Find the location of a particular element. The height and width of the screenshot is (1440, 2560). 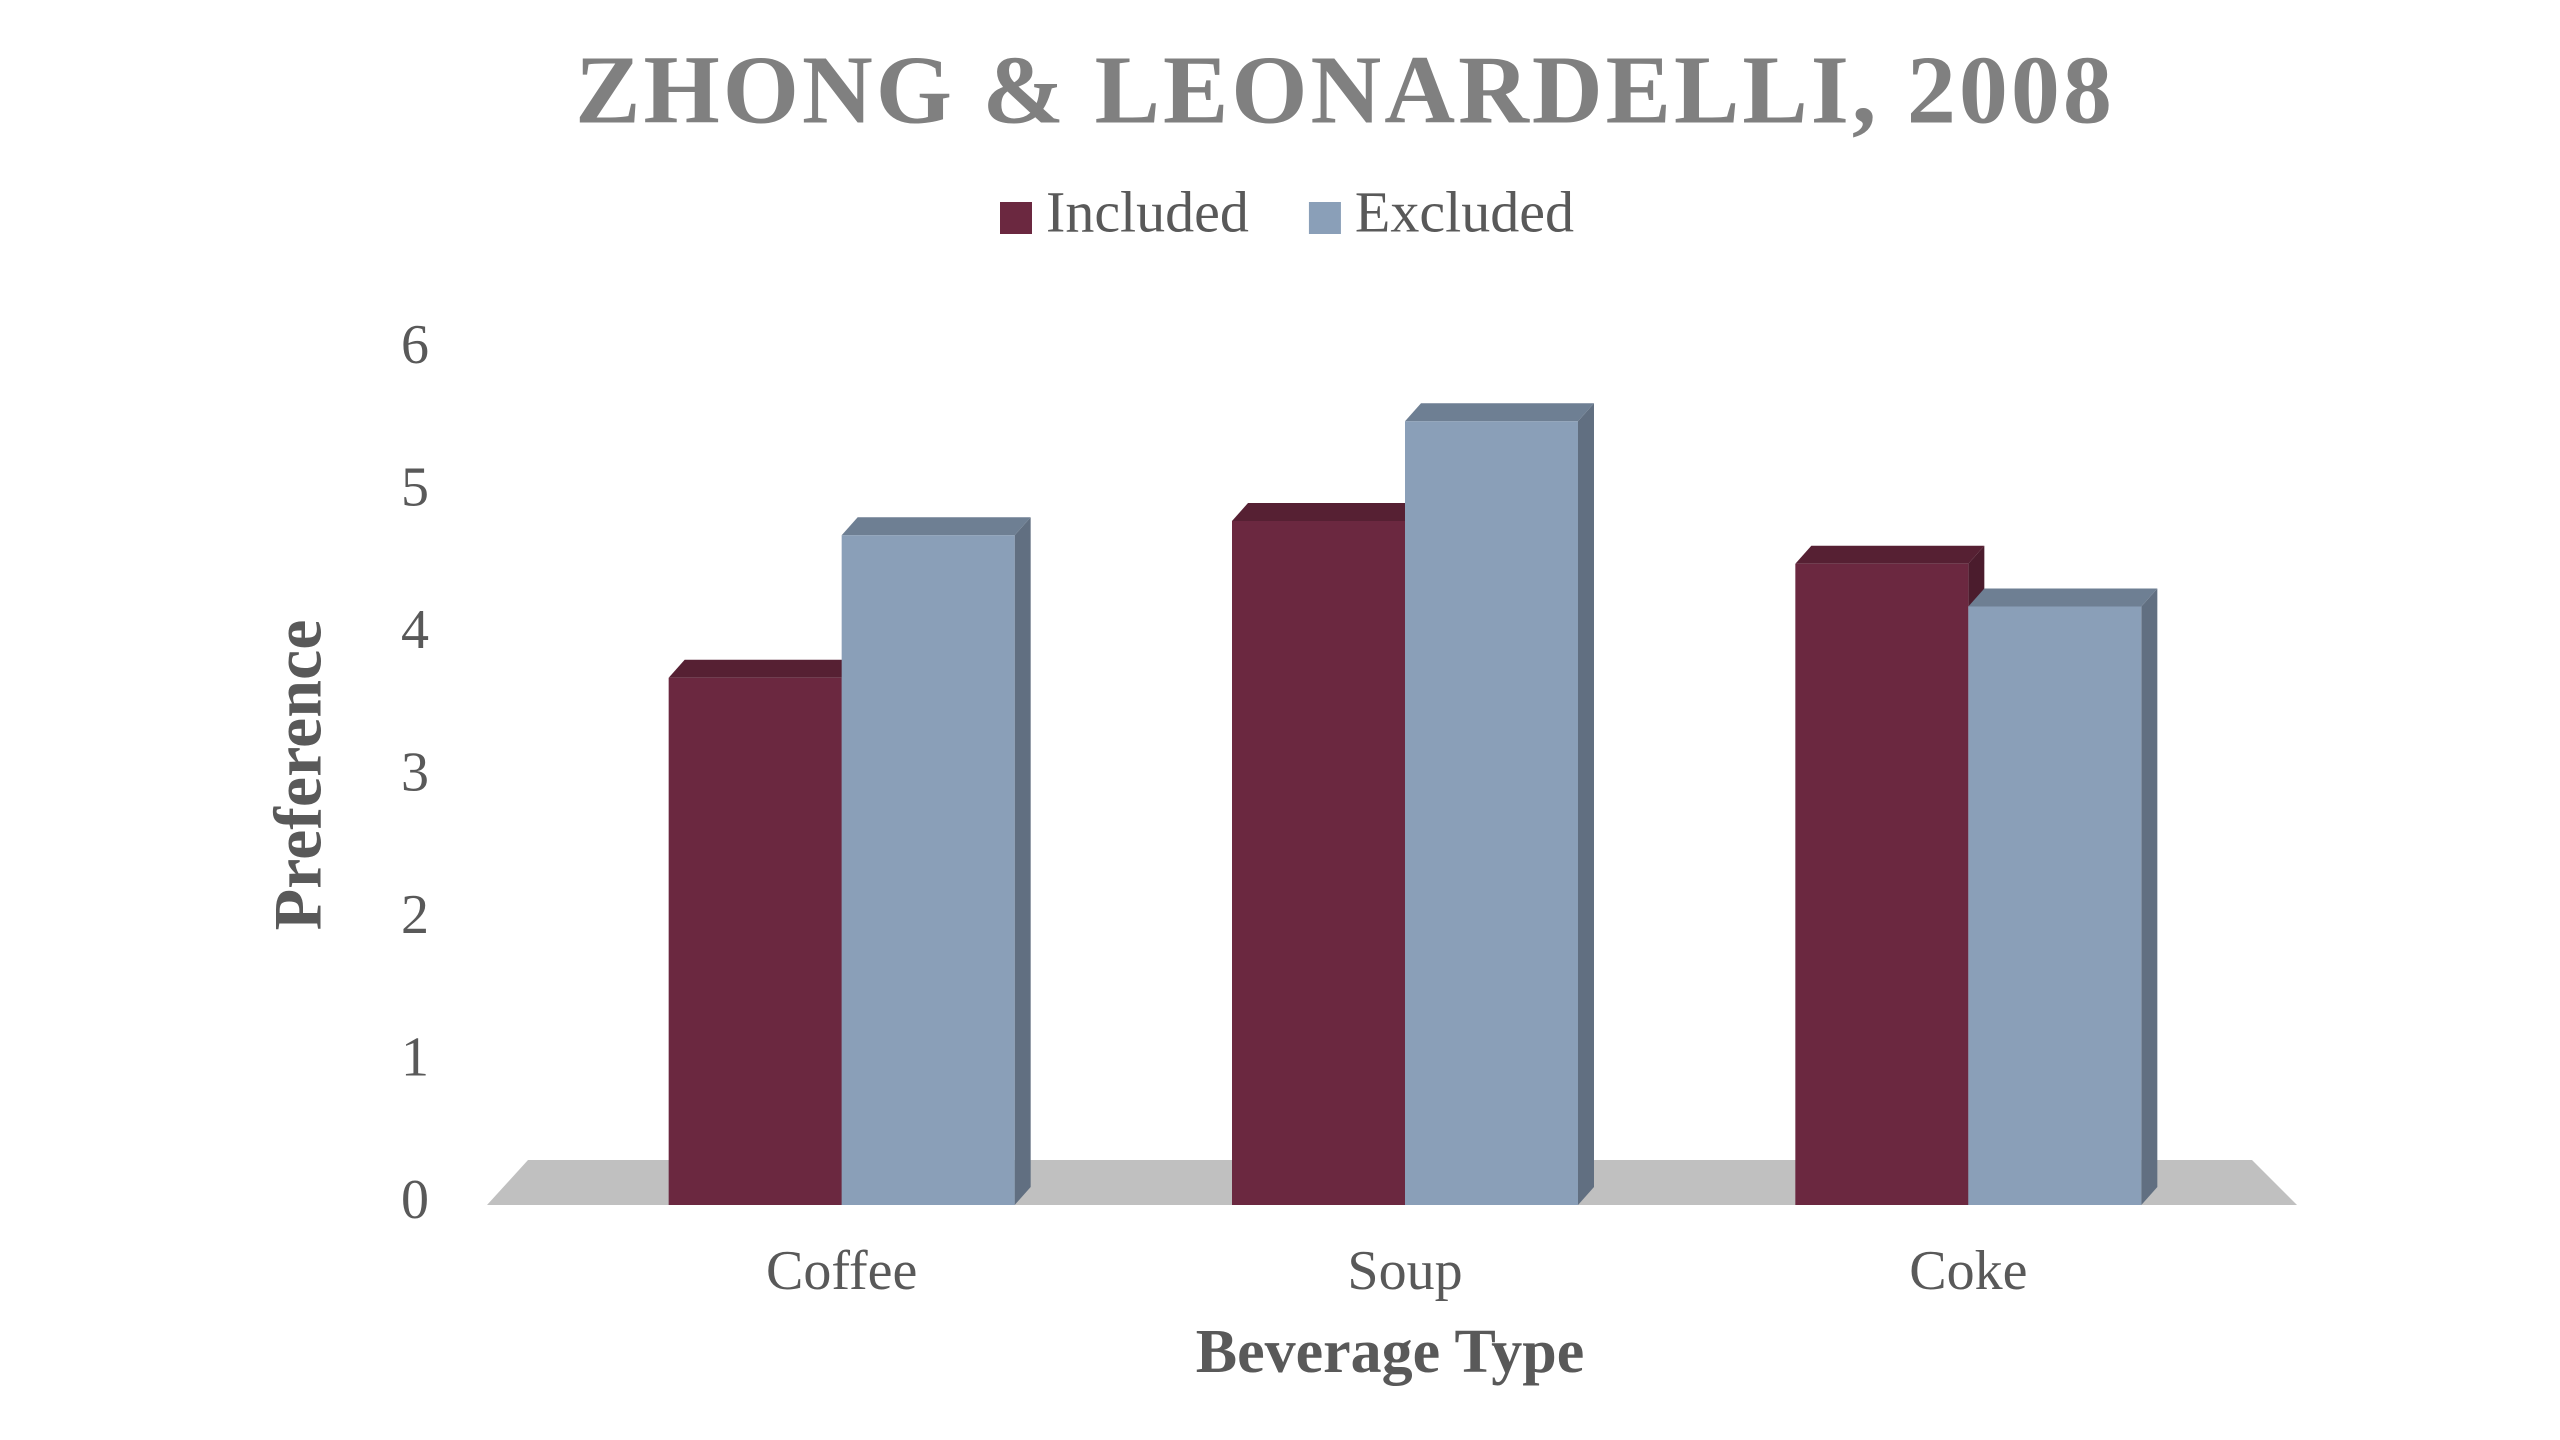

x-tick-label: Coke is located at coordinates (1968, 1271).